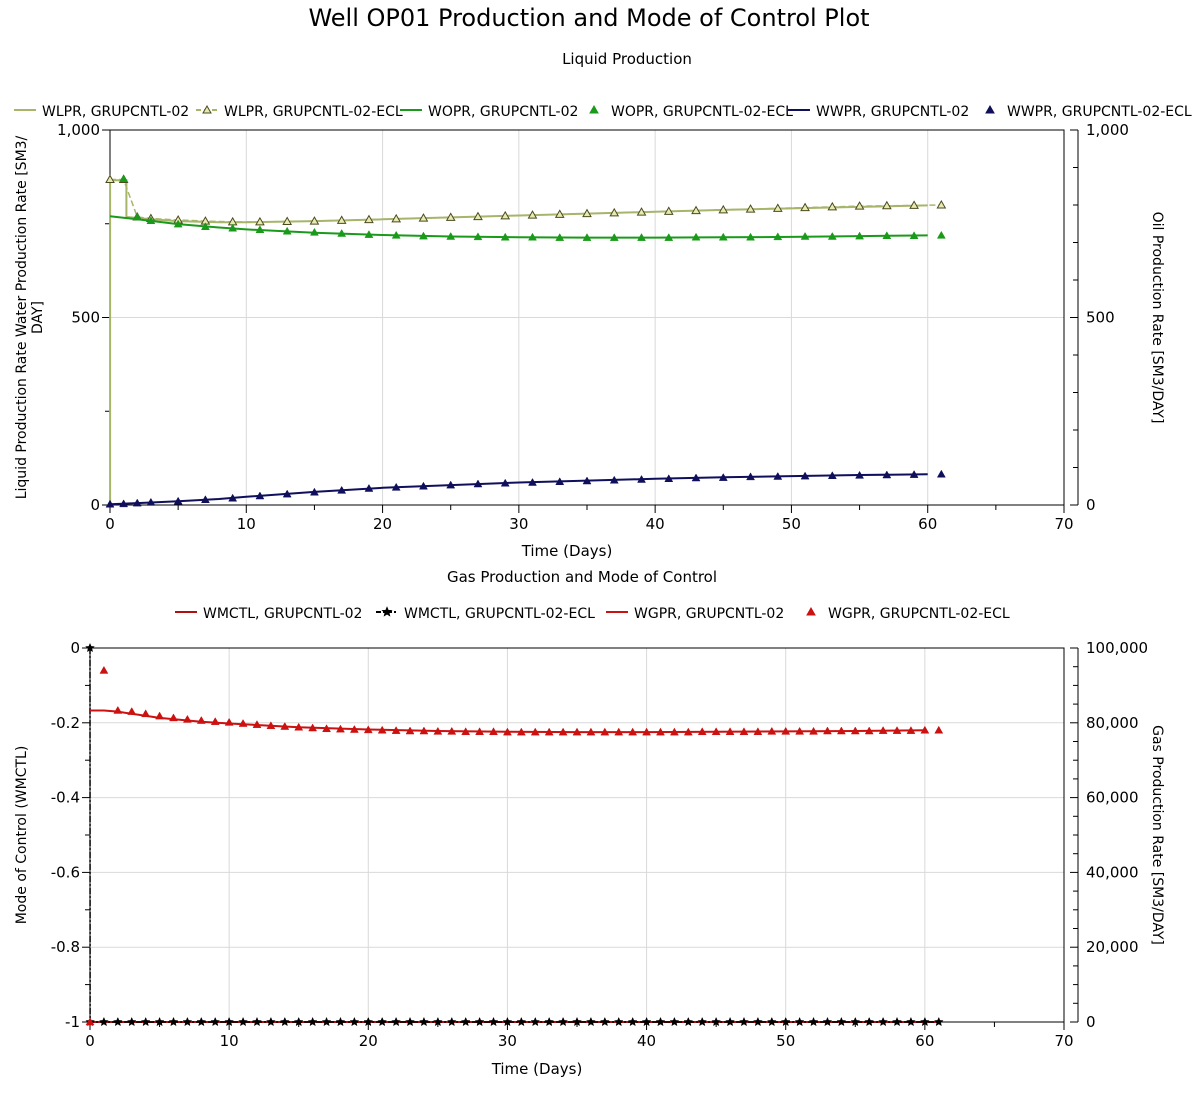 The height and width of the screenshot is (1107, 1198). What do you see at coordinates (811, 611) in the screenshot?
I see `legend-marker` at bounding box center [811, 611].